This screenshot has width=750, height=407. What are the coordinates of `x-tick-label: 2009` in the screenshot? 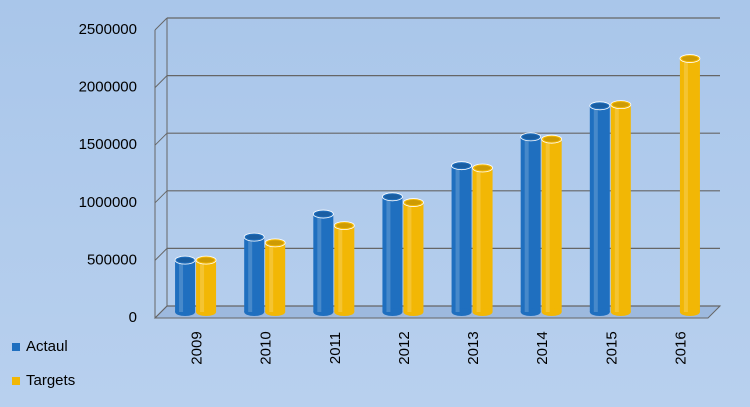 It's located at (197, 347).